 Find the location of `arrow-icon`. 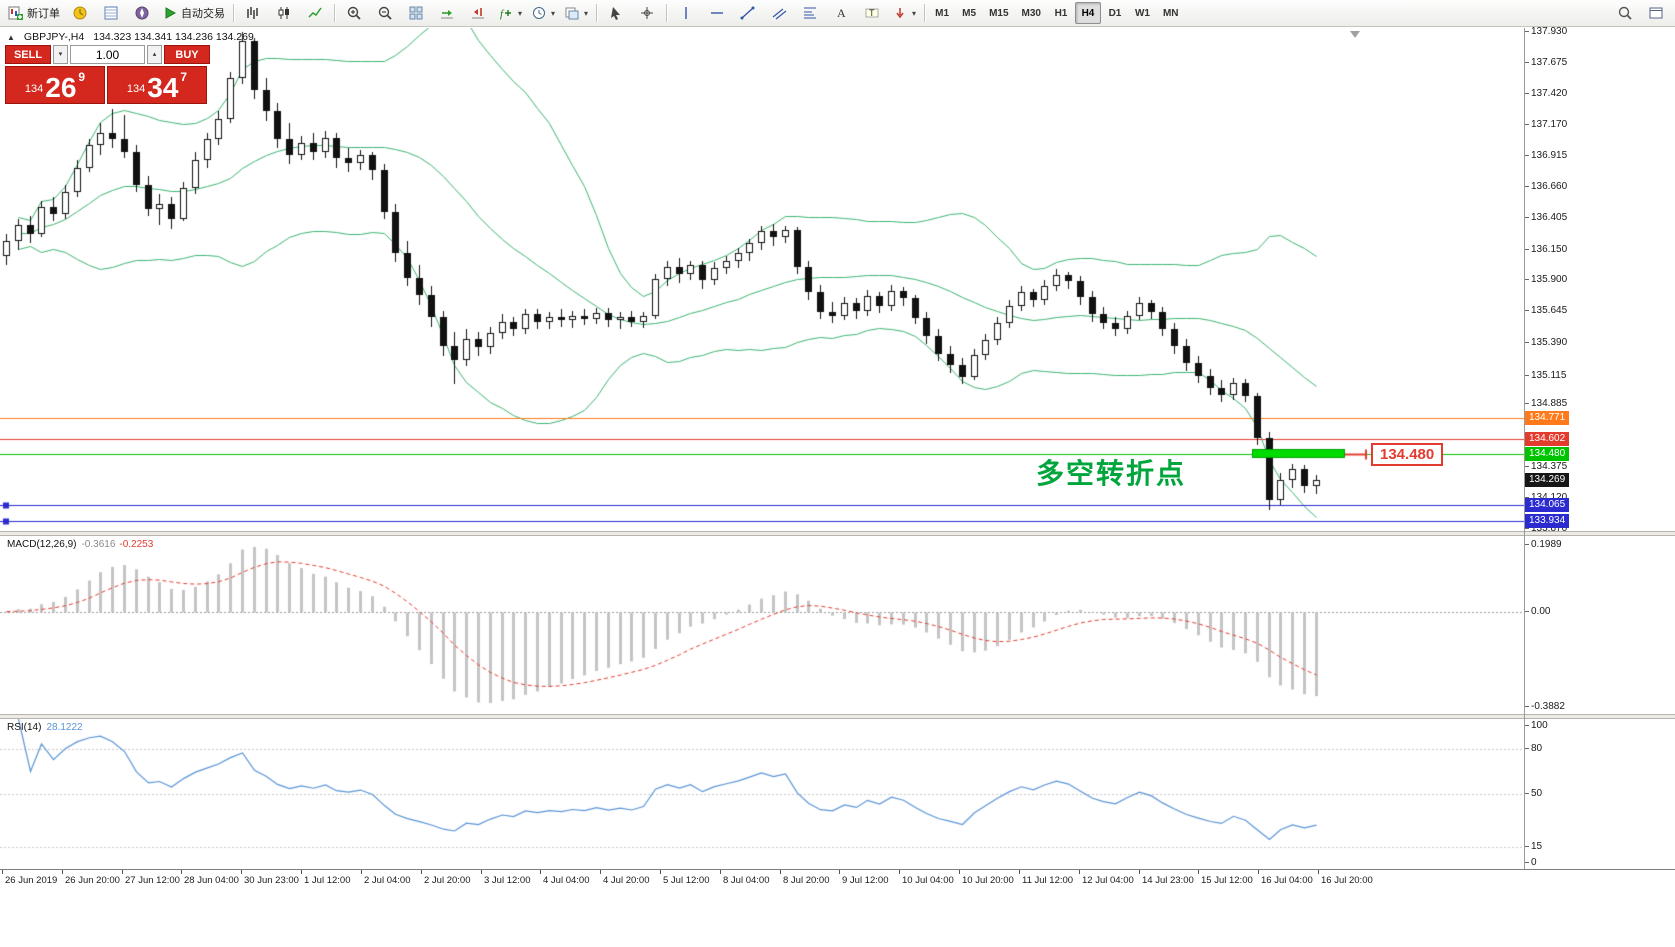

arrow-icon is located at coordinates (900, 13).